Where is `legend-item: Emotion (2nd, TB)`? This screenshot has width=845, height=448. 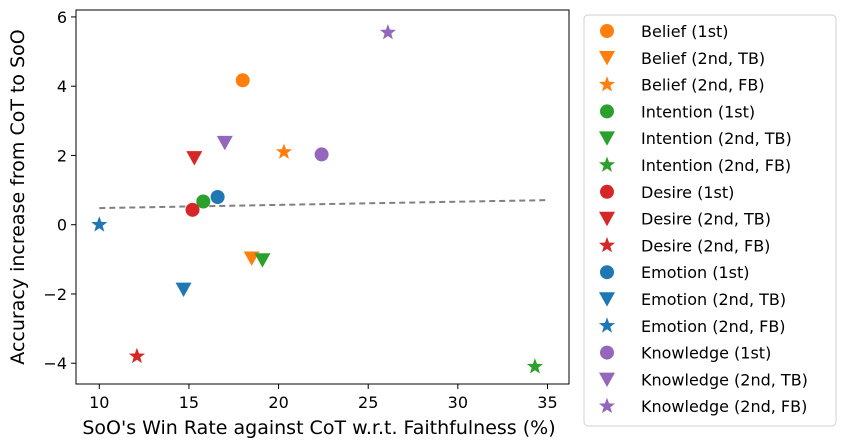 legend-item: Emotion (2nd, TB) is located at coordinates (692, 299).